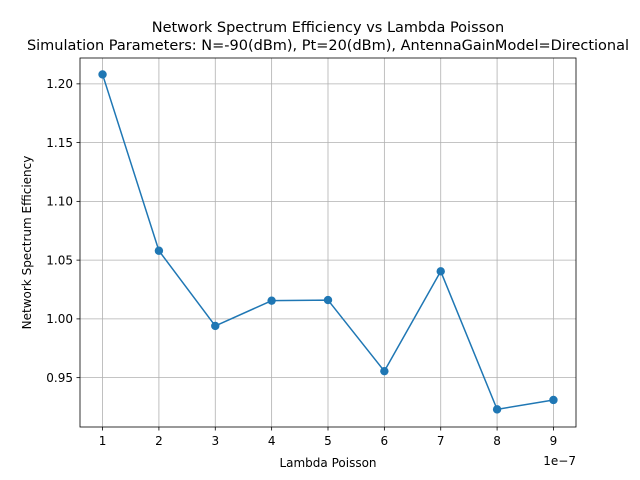 This screenshot has width=640, height=480. I want to click on x-tick-label: 1, so click(103, 441).